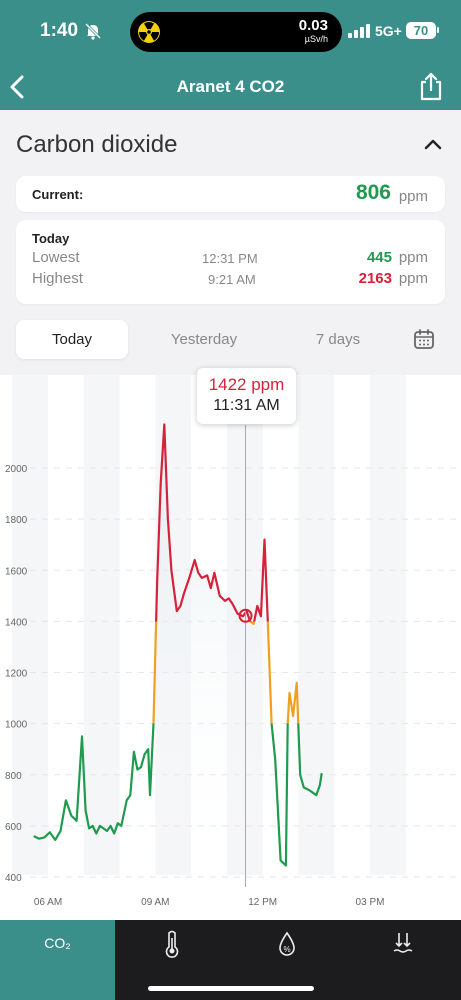 Image resolution: width=461 pixels, height=1000 pixels. Describe the element at coordinates (172, 960) in the screenshot. I see `tab-temperature` at that location.